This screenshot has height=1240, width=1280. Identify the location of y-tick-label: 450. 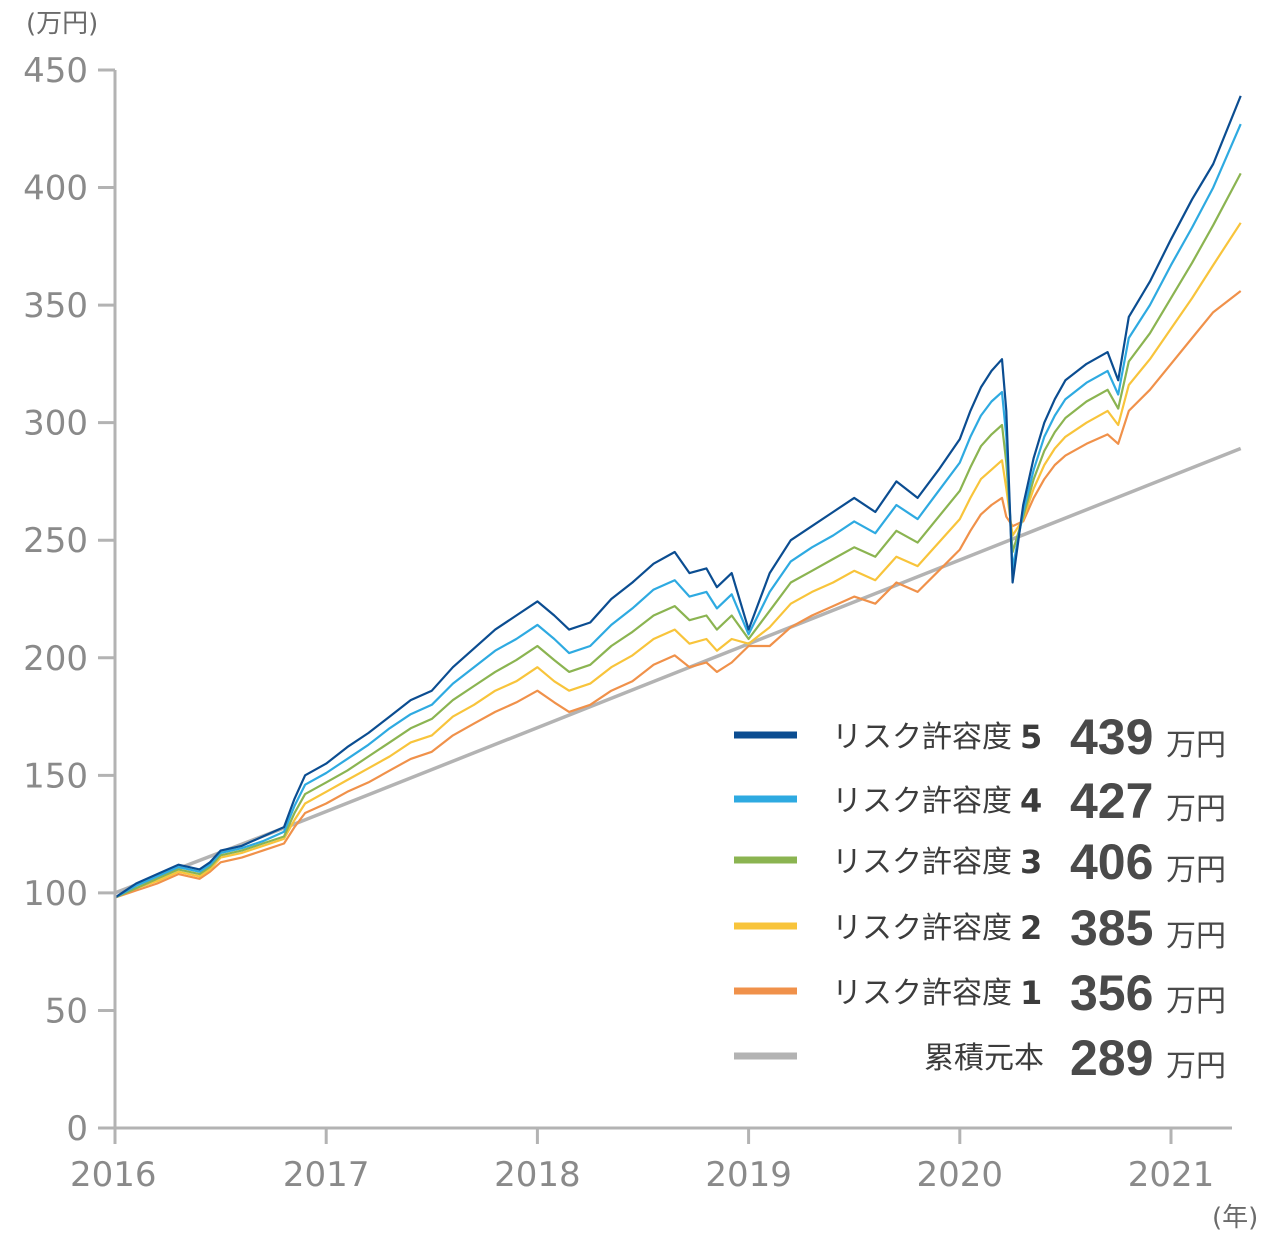
(55, 71).